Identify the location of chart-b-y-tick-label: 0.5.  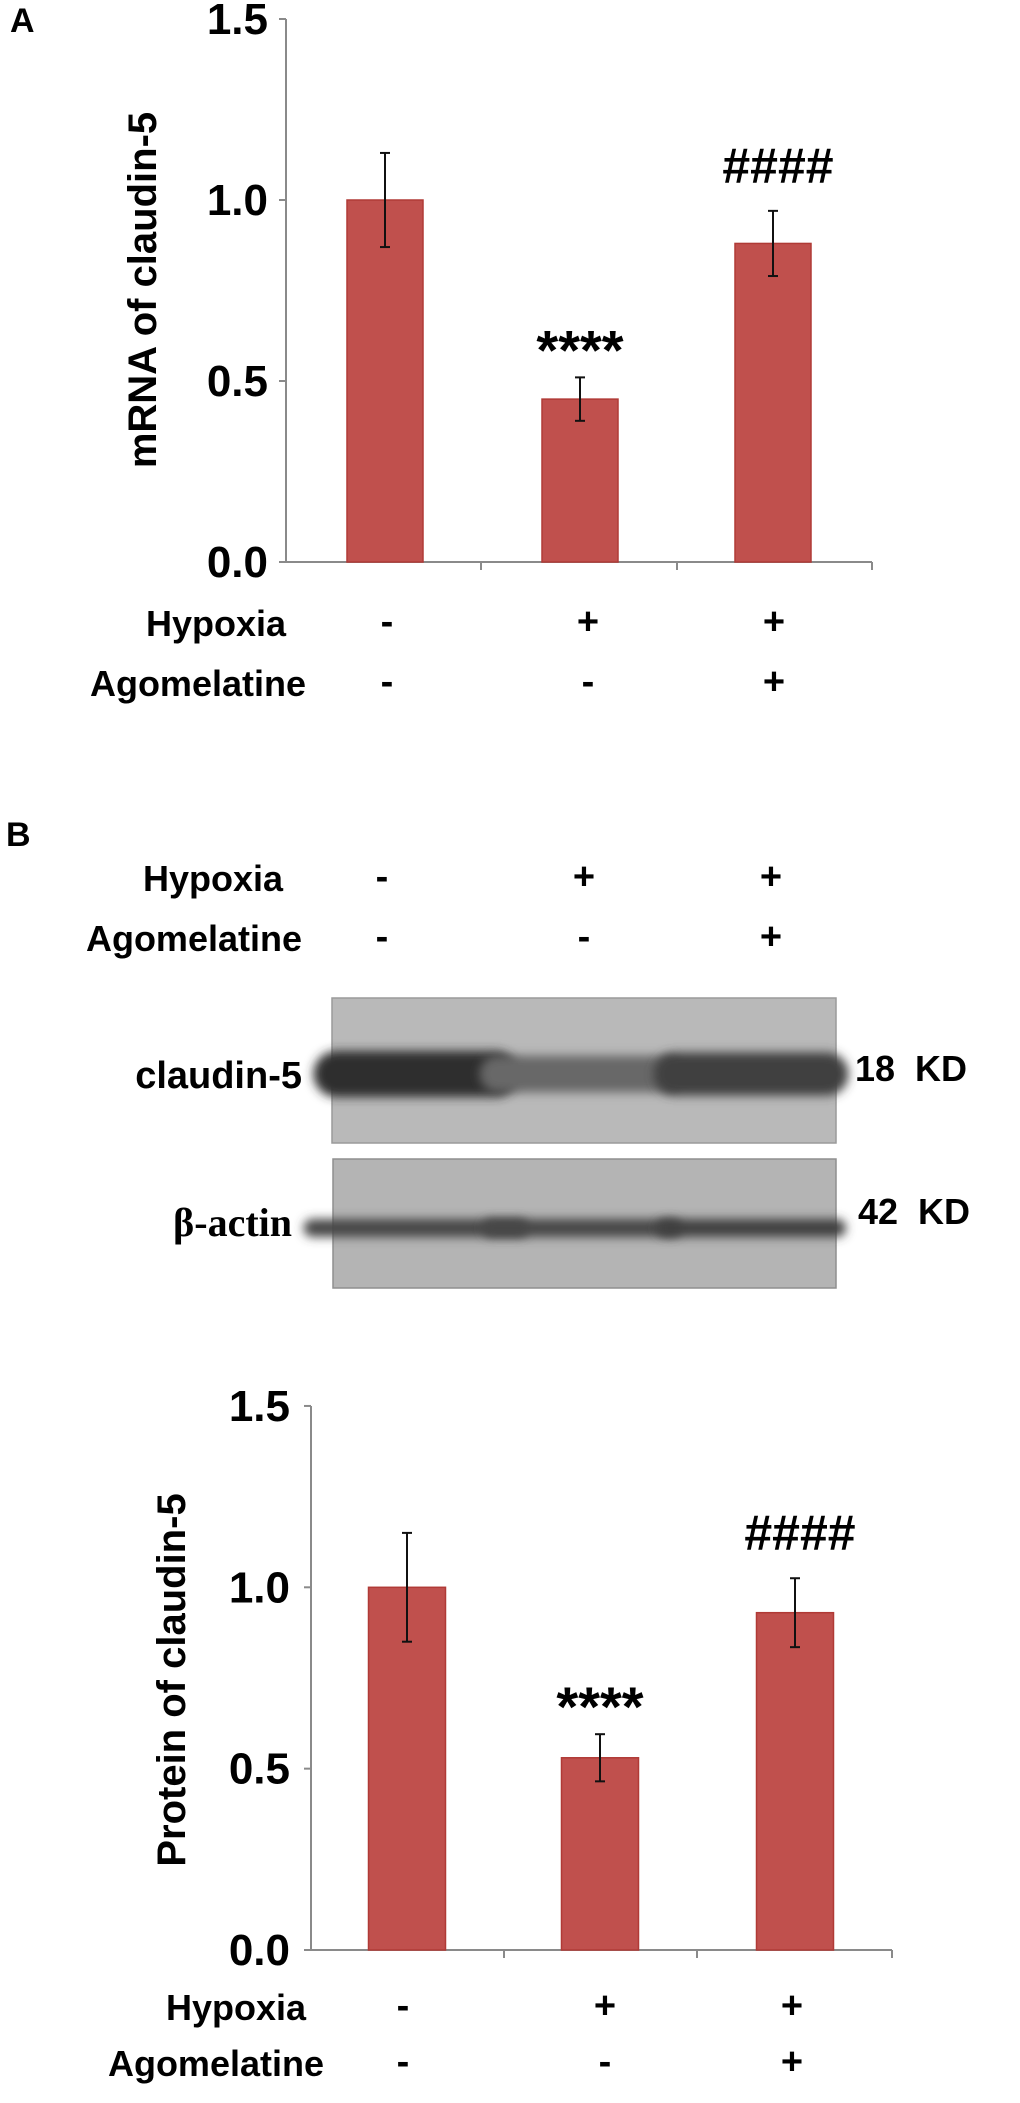
(259, 1769).